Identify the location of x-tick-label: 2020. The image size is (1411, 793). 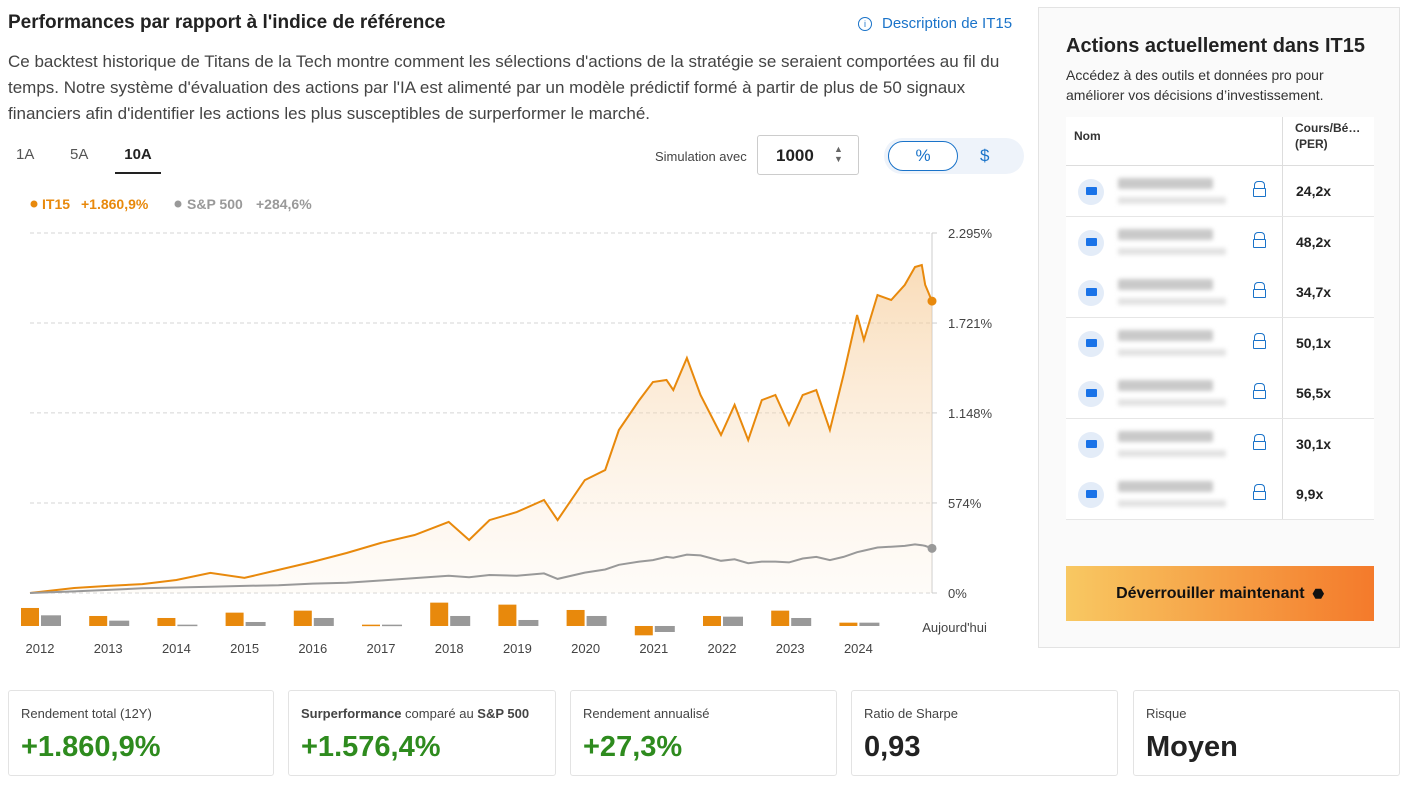
(585, 648).